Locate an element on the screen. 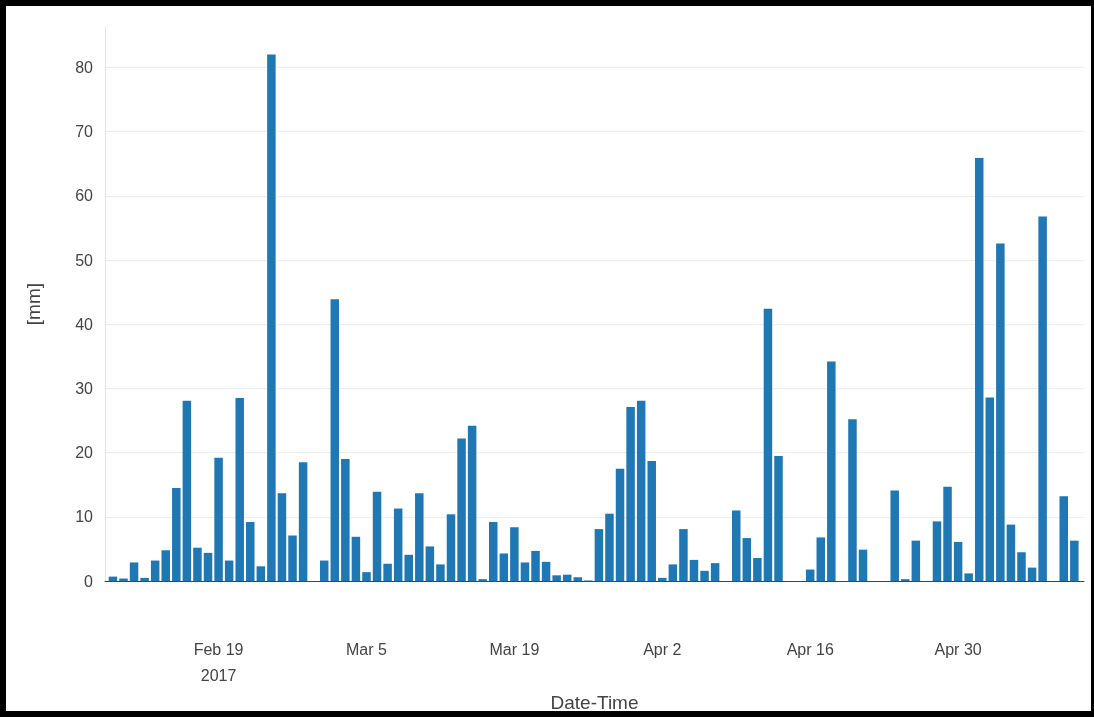  x-tick-label: Mar 19 is located at coordinates (514, 649).